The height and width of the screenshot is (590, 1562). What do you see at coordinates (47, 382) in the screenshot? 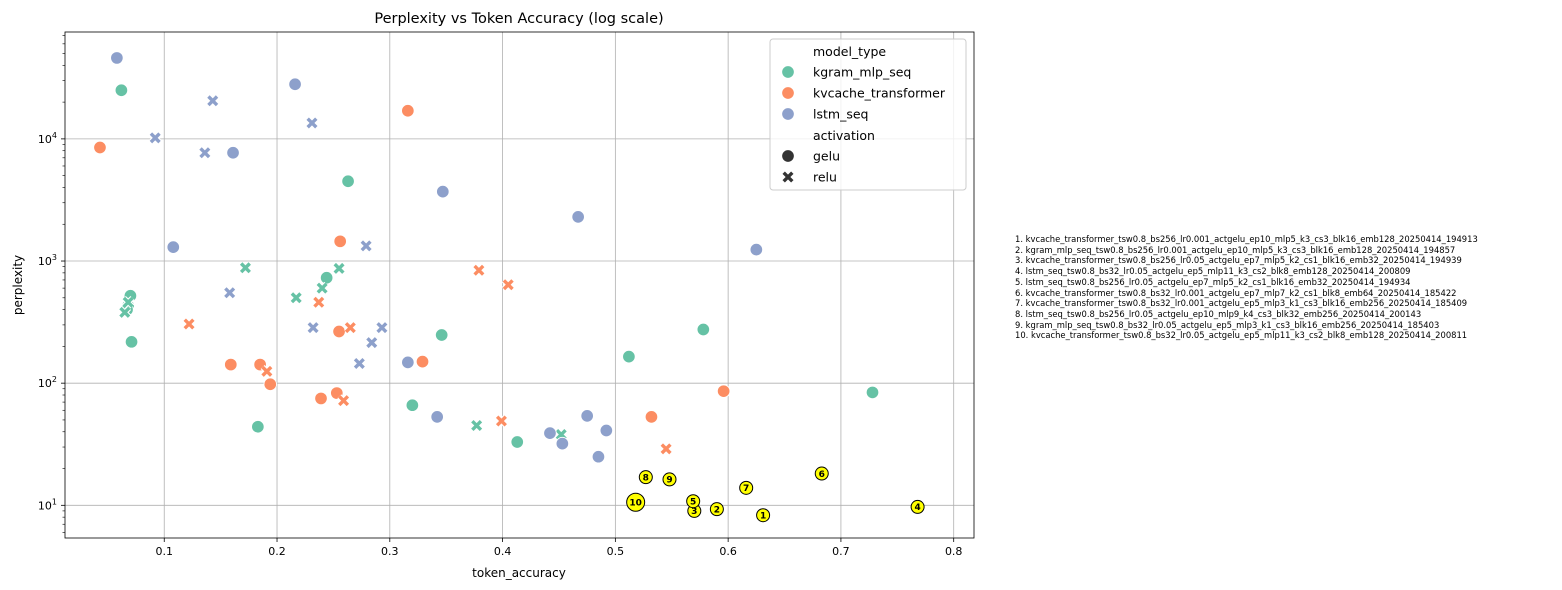
I see `y-tick-label: 10²` at bounding box center [47, 382].